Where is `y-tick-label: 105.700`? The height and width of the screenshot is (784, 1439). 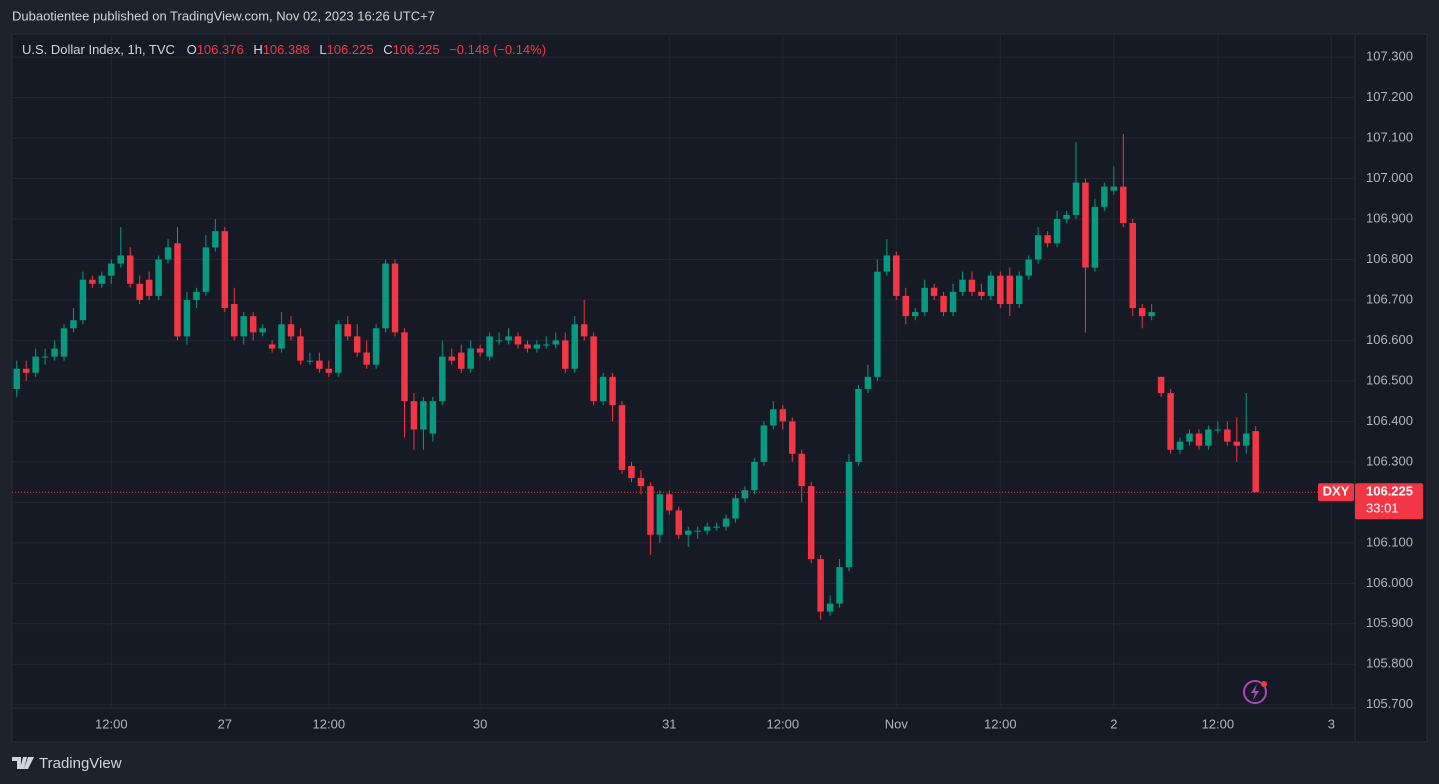
y-tick-label: 105.700 is located at coordinates (1389, 703).